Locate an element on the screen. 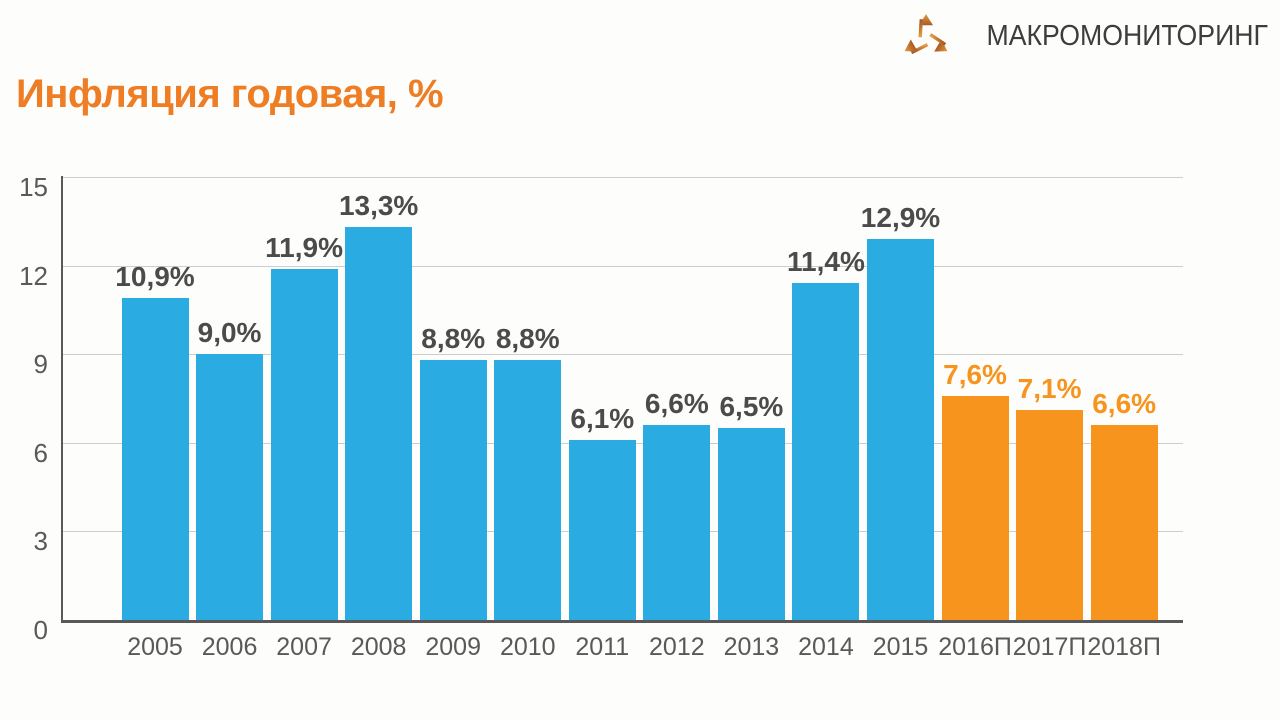  y-tick-label-3: 3 is located at coordinates (40, 541).